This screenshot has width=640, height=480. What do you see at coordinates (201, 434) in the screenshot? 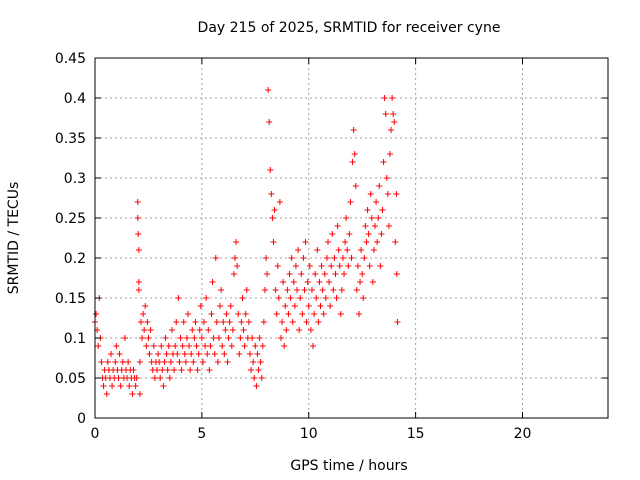
I see `x-tick-label: 5` at bounding box center [201, 434].